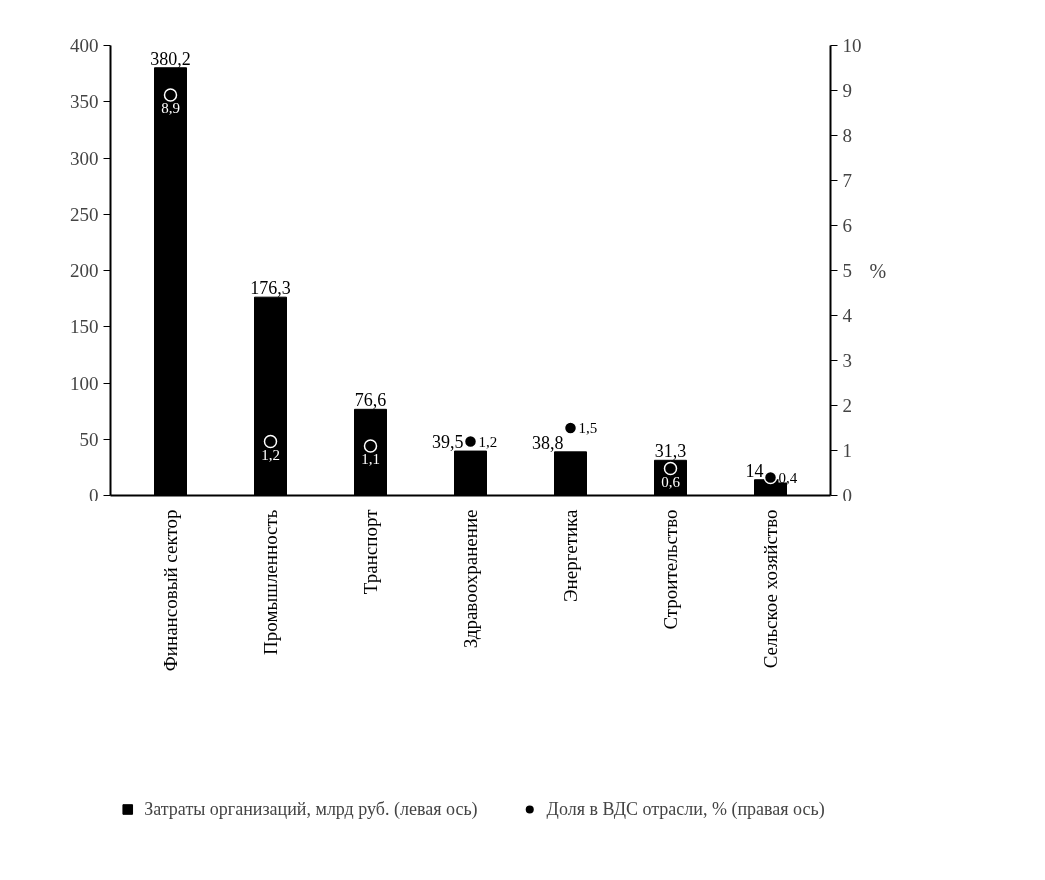  What do you see at coordinates (84, 102) in the screenshot?
I see `y-tick-label: 350` at bounding box center [84, 102].